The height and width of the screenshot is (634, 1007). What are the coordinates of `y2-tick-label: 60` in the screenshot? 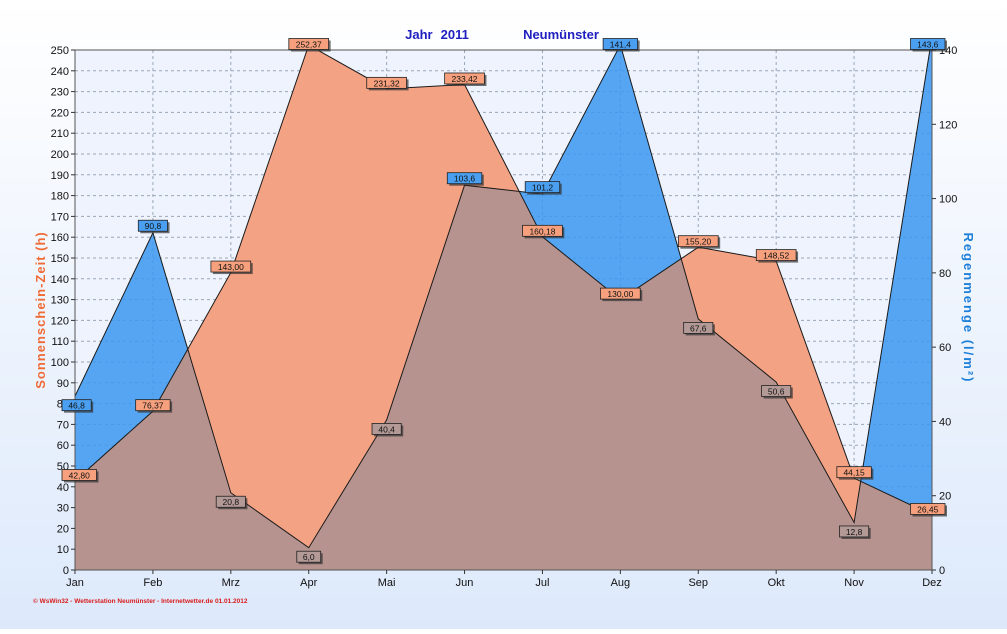 It's located at (945, 348).